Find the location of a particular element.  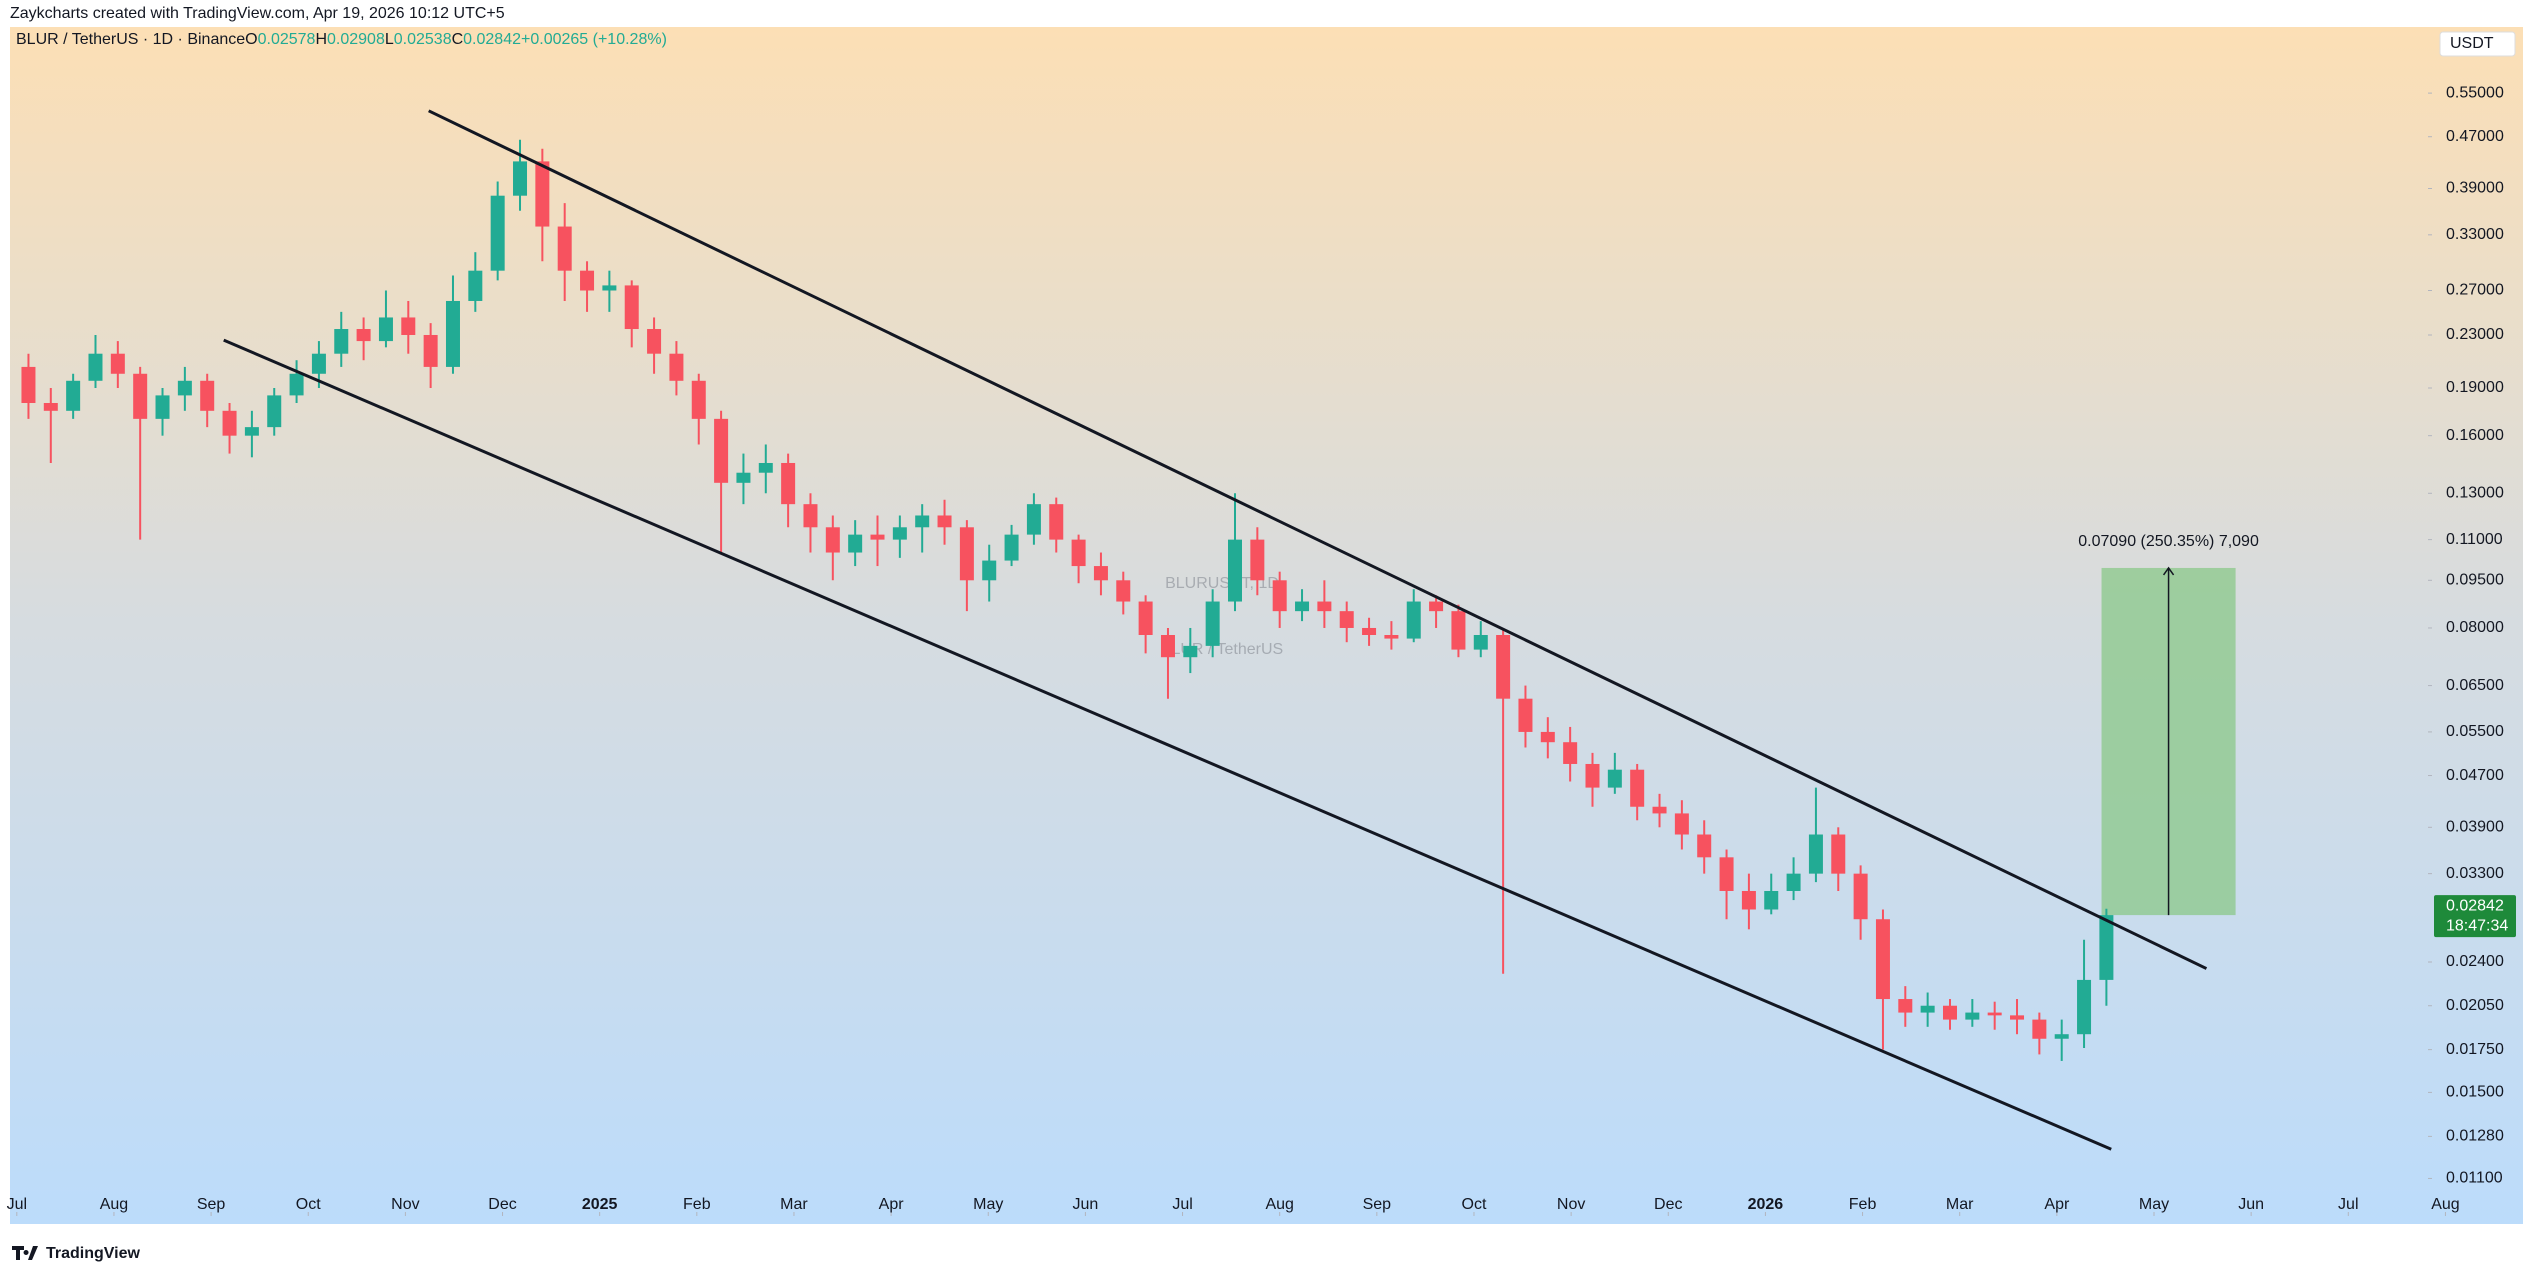

y-tick-label: 0.11000 is located at coordinates (2474, 539).